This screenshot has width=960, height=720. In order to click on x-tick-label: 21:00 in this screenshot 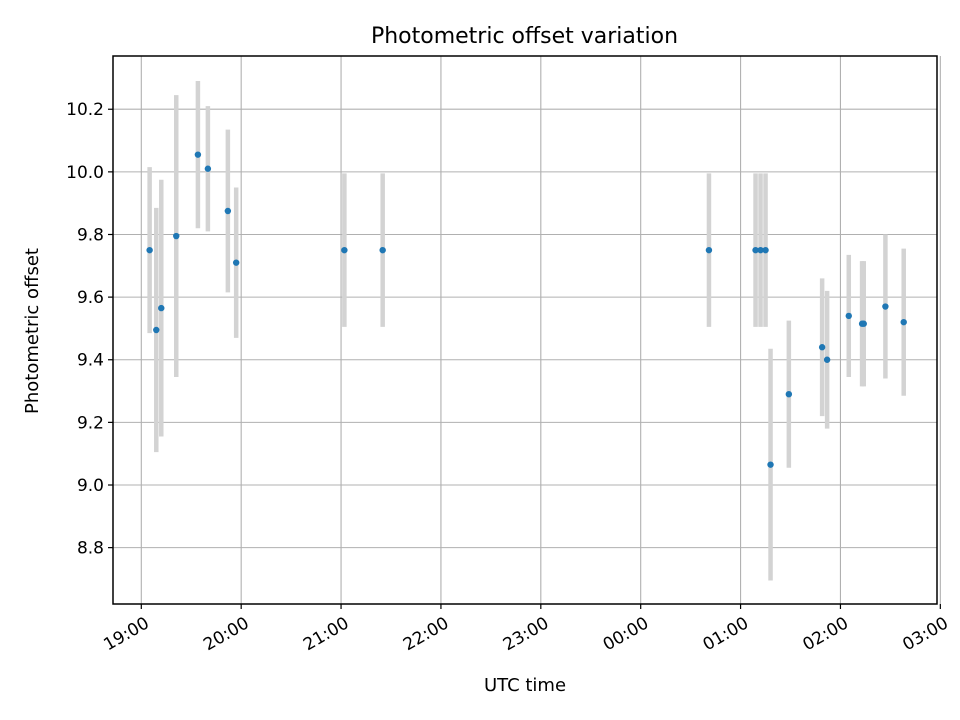, I will do `click(326, 634)`.